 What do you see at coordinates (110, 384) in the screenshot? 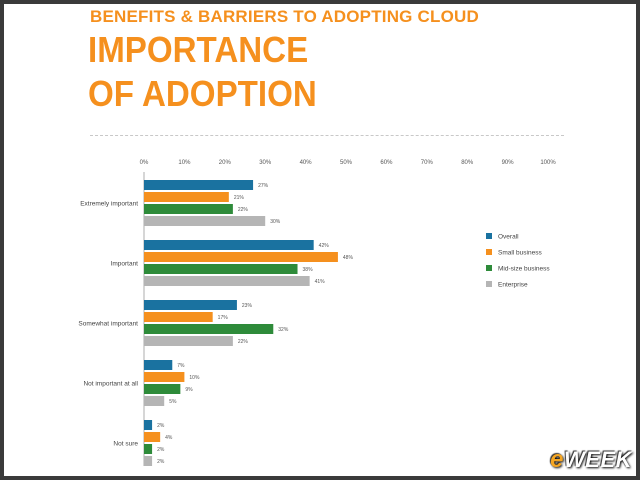
I see `category-label: Not important at all` at bounding box center [110, 384].